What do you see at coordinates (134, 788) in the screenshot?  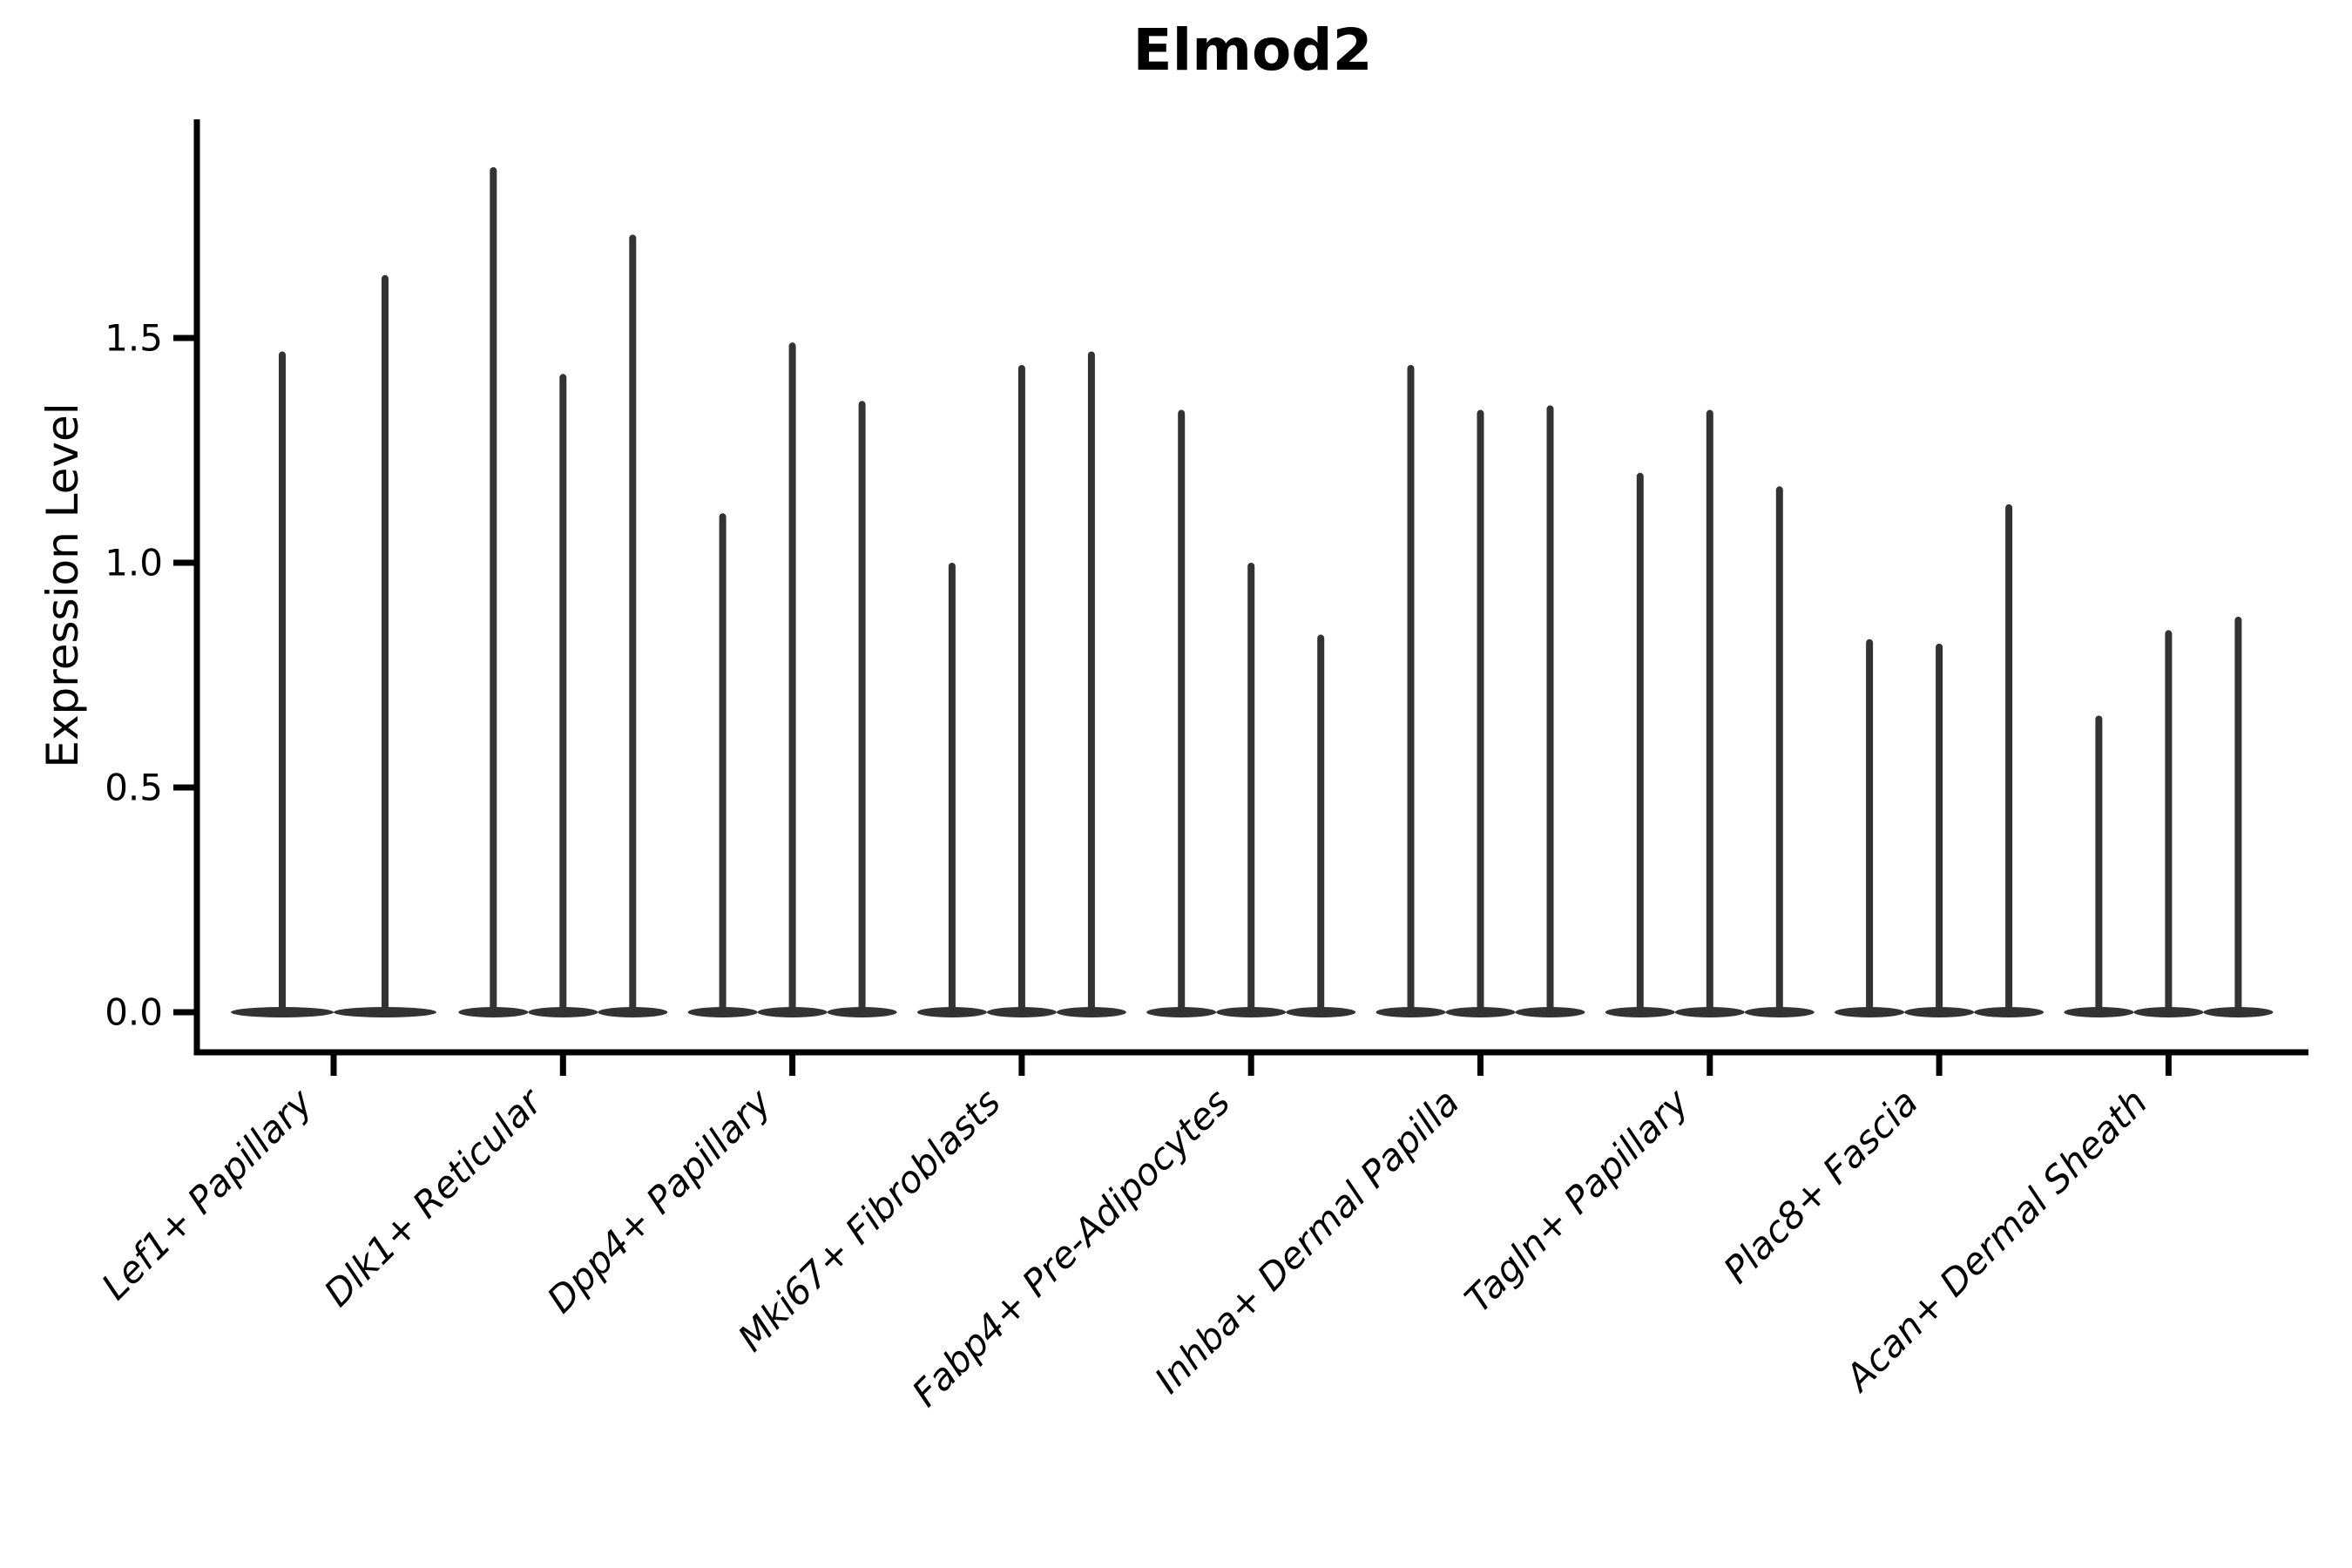 I see `y-tick-label: 0.5` at bounding box center [134, 788].